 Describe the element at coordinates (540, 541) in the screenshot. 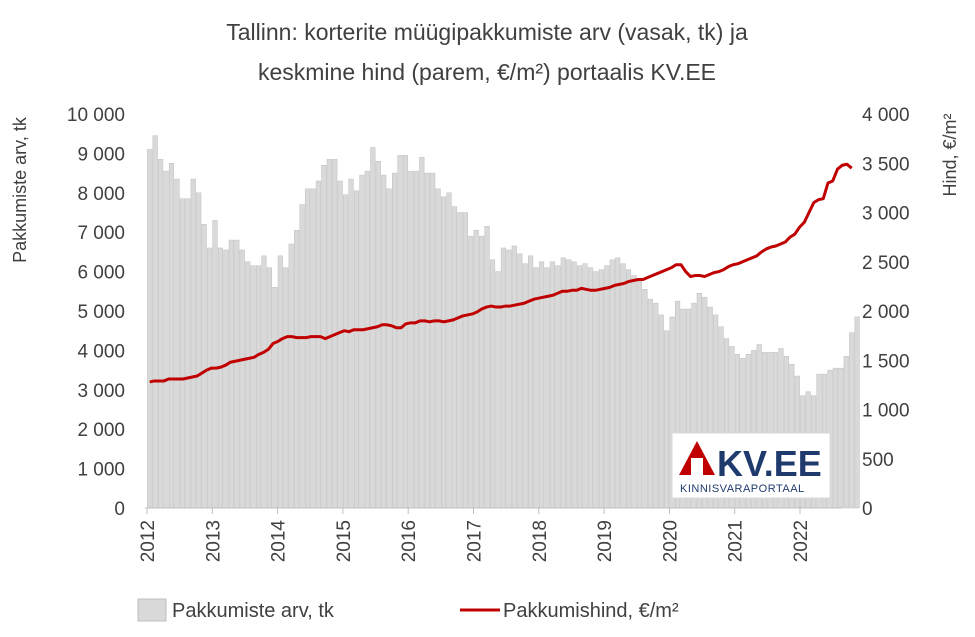

I see `x-tick-label: 2018` at that location.